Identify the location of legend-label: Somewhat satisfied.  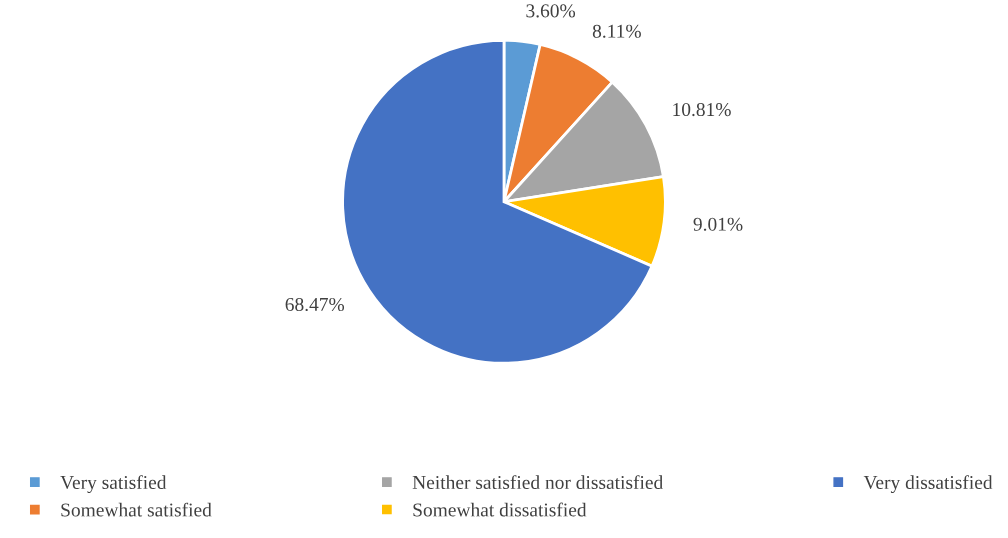
(136, 509).